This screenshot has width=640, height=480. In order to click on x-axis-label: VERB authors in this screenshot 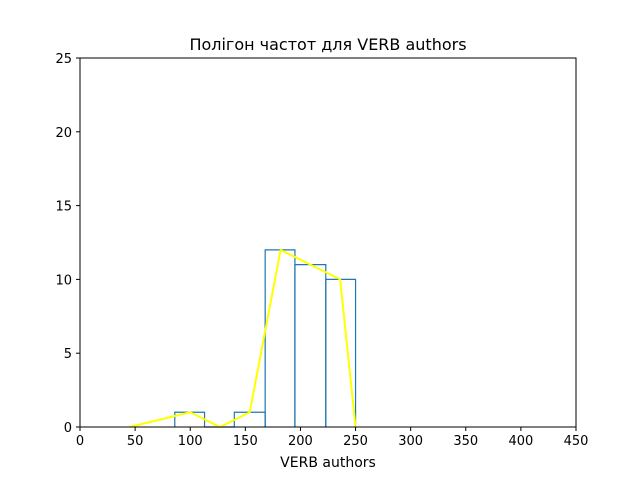, I will do `click(328, 463)`.